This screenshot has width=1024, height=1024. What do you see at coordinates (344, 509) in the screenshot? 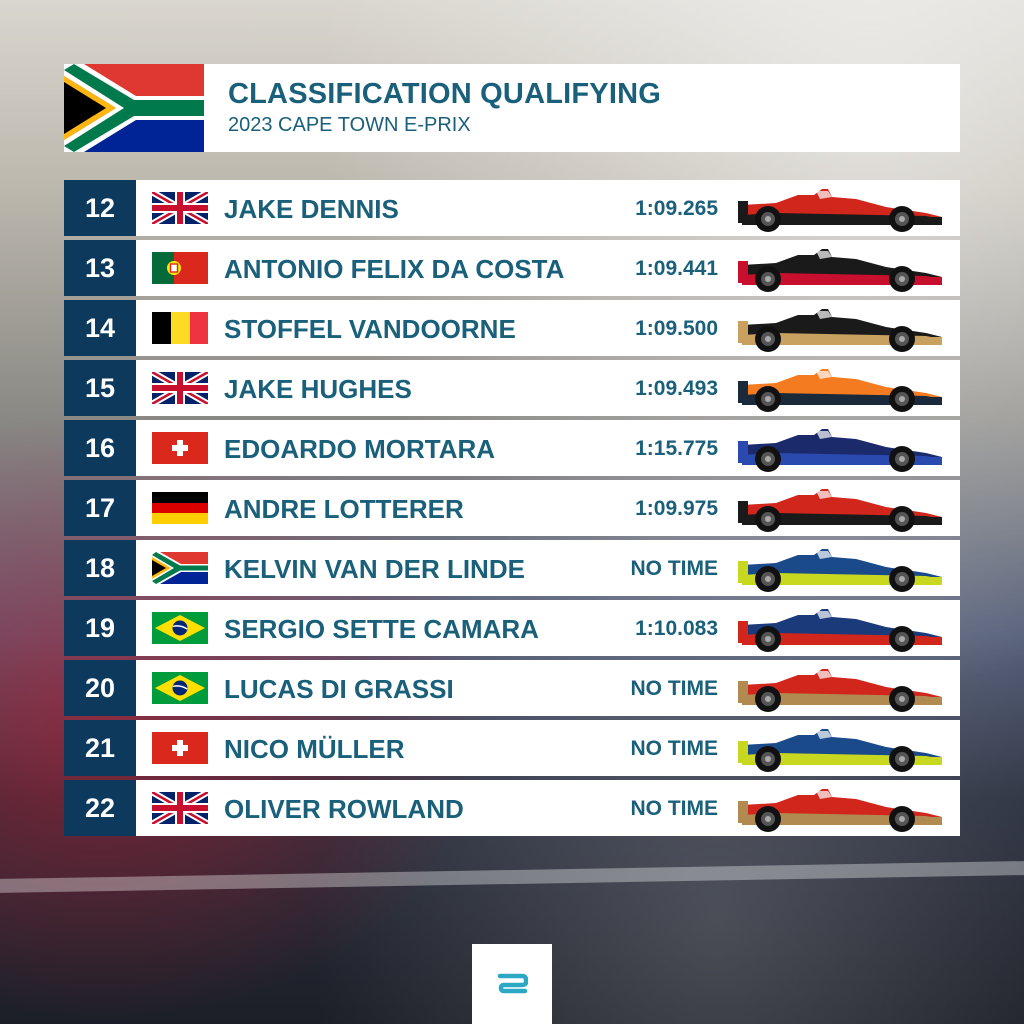
I see `driver-name: ANDRE LOTTERER` at bounding box center [344, 509].